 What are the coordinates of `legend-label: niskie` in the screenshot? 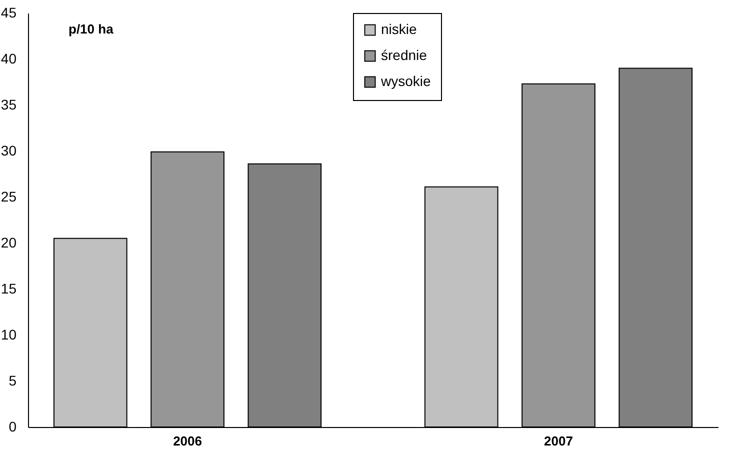 It's located at (399, 29).